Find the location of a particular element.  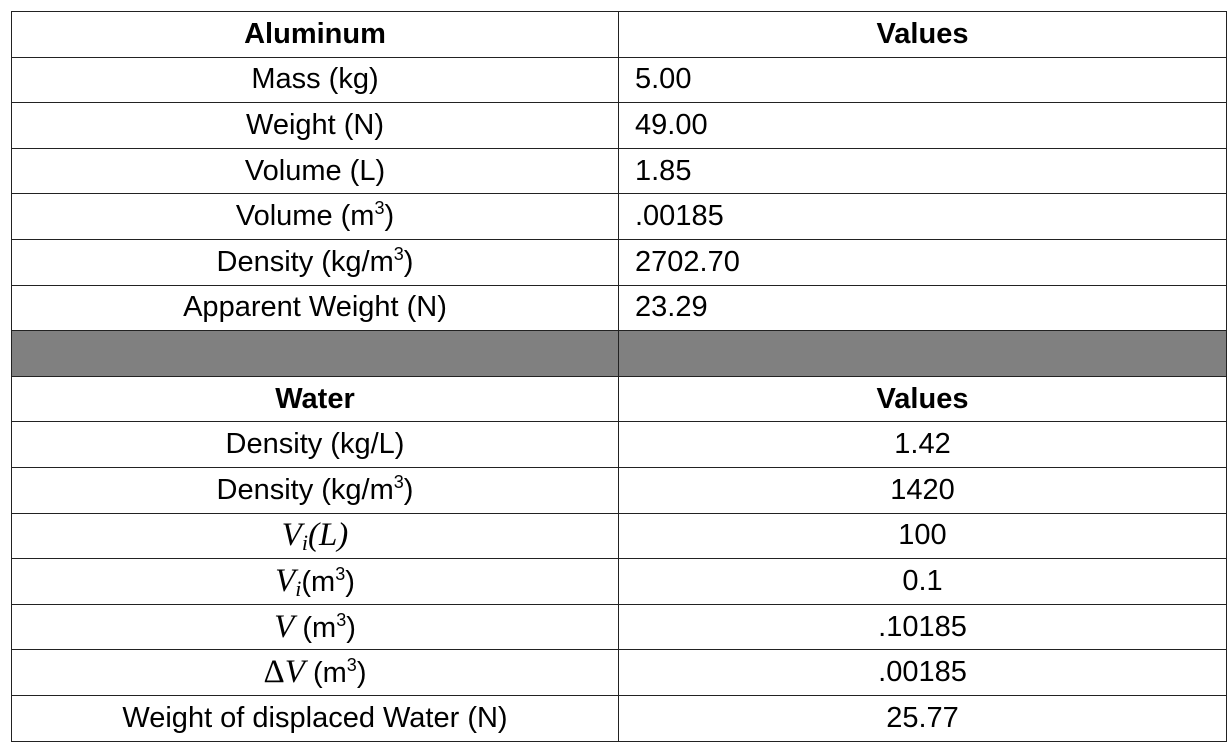

table-row: ΔV (m3) .00185 is located at coordinates (619, 672).